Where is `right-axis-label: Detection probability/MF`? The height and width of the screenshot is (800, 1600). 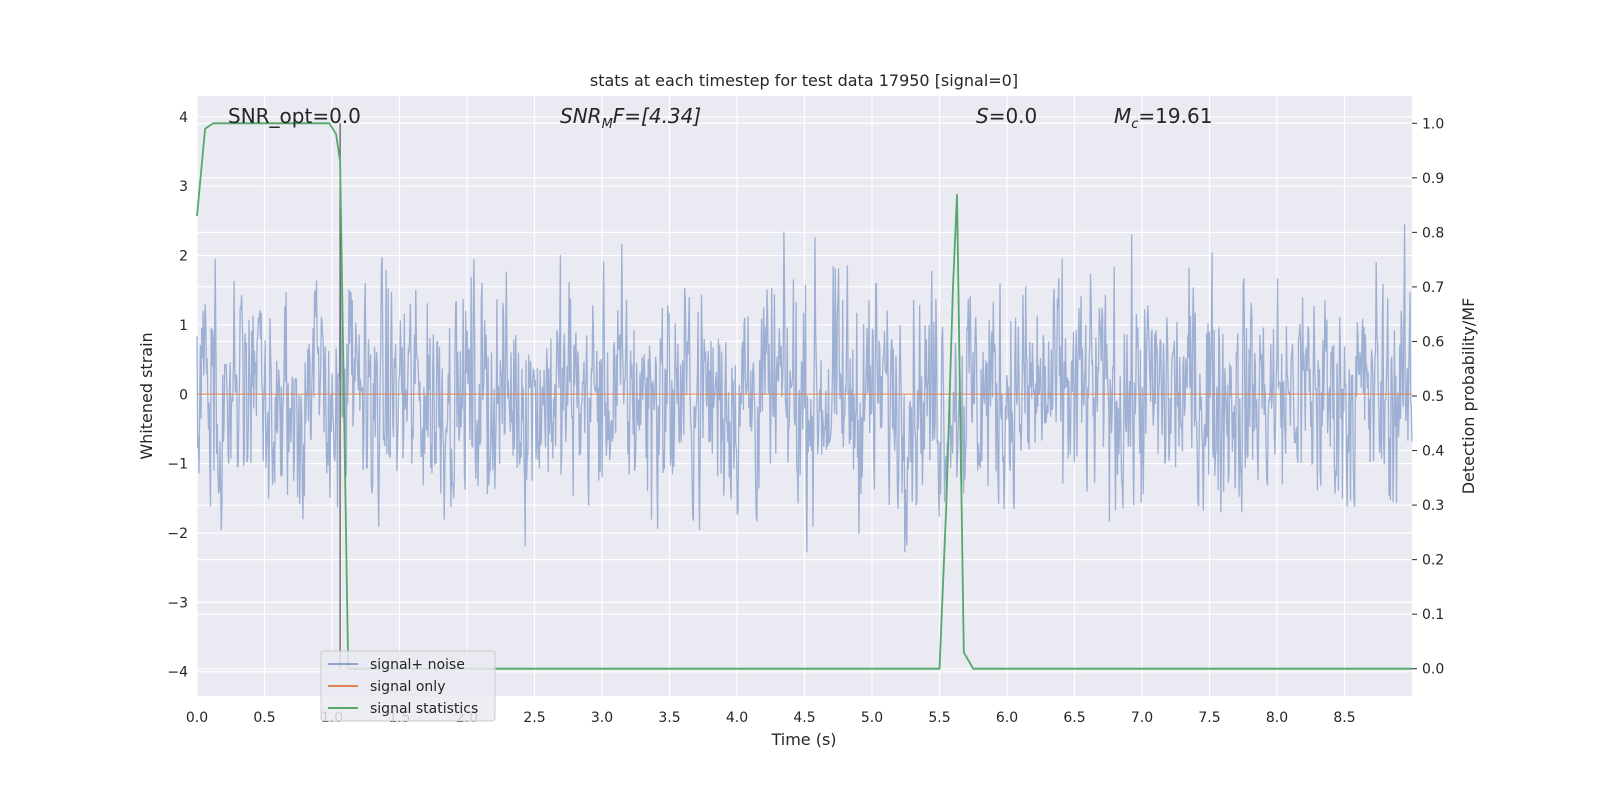
right-axis-label: Detection probability/MF is located at coordinates (1468, 396).